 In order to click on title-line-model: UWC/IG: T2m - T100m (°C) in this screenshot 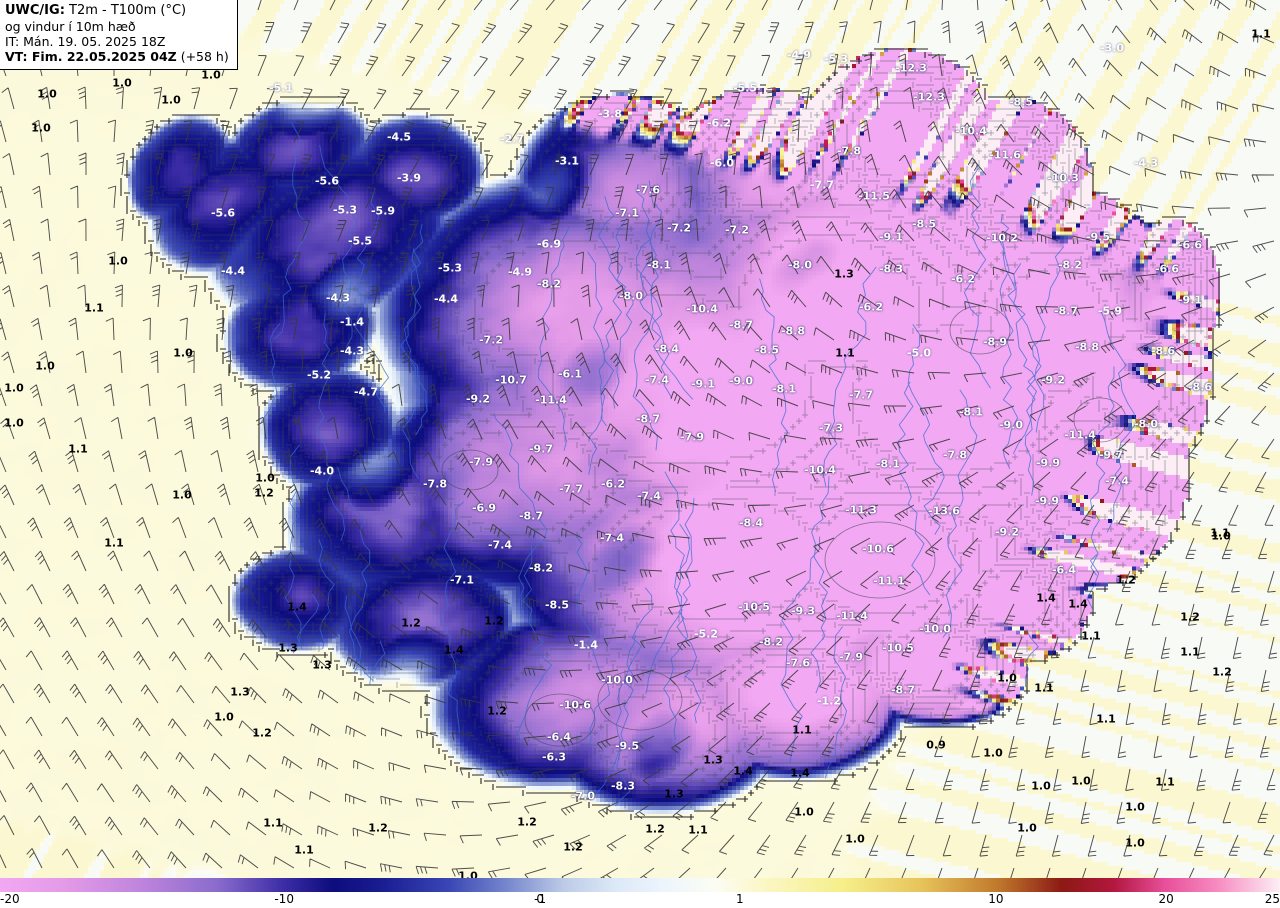, I will do `click(117, 11)`.